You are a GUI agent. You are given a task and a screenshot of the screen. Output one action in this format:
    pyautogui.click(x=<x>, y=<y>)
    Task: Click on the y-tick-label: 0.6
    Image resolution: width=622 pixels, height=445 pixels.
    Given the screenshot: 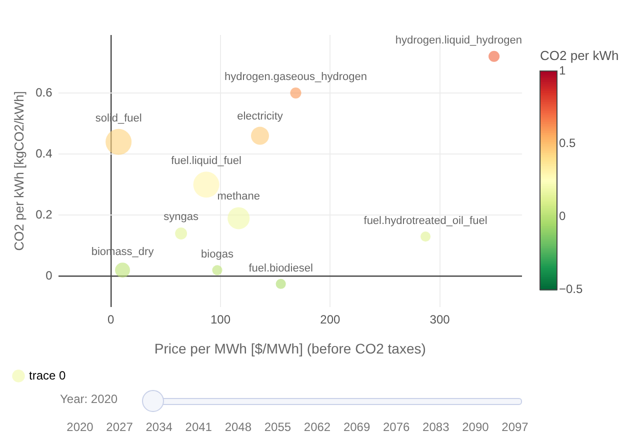 What is the action you would take?
    pyautogui.click(x=44, y=92)
    